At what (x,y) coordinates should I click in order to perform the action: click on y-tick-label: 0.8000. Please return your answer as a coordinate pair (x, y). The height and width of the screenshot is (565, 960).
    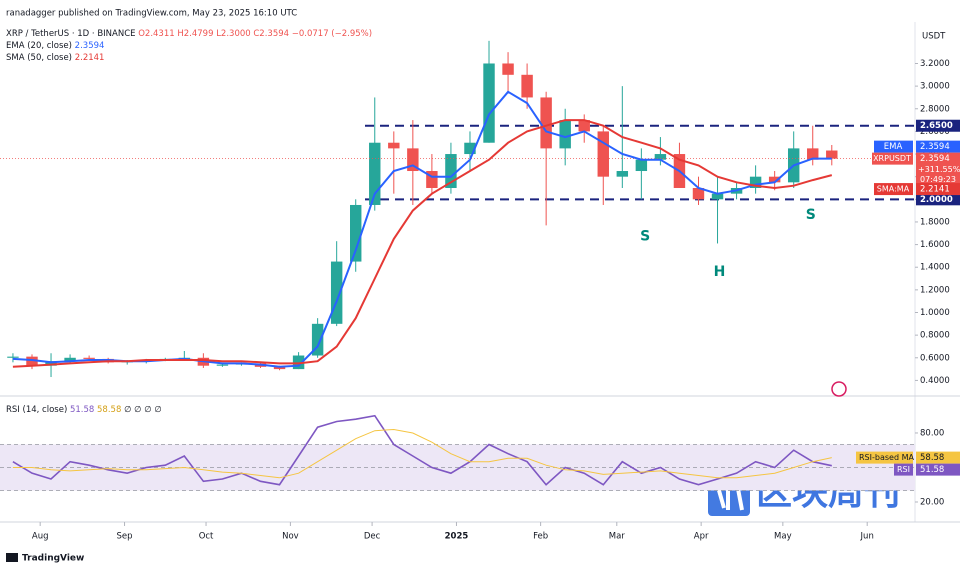
    Looking at the image, I should click on (935, 336).